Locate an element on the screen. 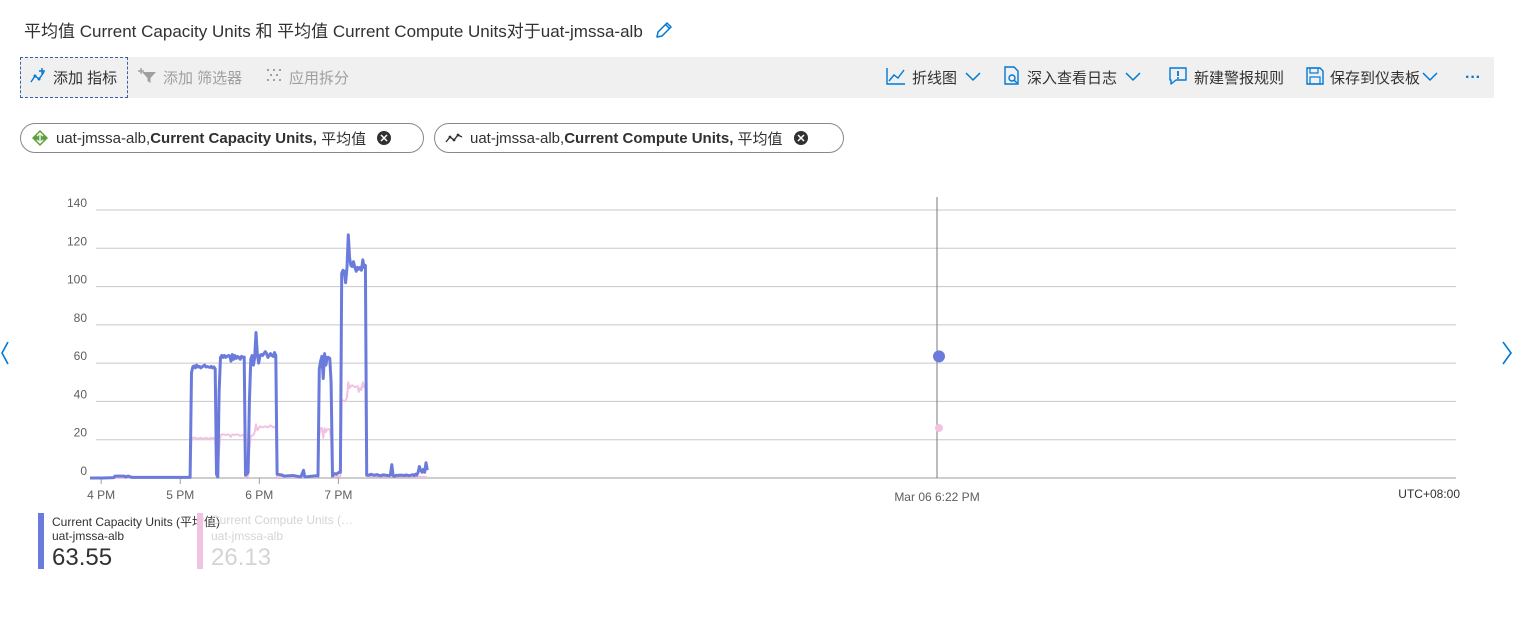 This screenshot has width=1526, height=618. y-tick-label: 60 is located at coordinates (81, 356).